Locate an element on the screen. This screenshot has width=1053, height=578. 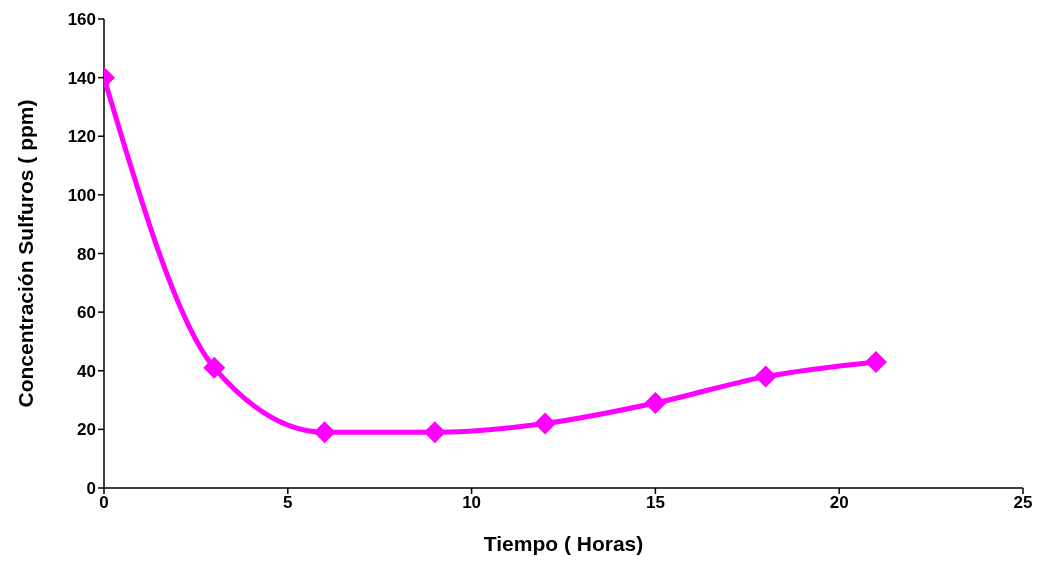
y-tick-label: 20 is located at coordinates (86, 430).